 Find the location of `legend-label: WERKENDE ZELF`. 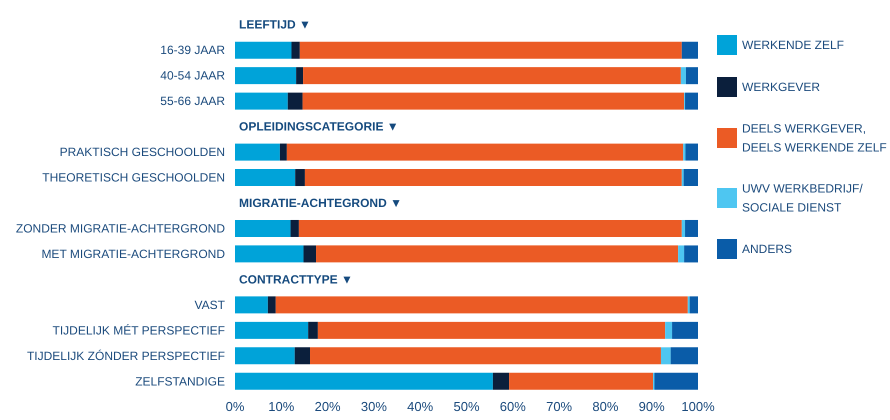

legend-label: WERKENDE ZELF is located at coordinates (793, 45).